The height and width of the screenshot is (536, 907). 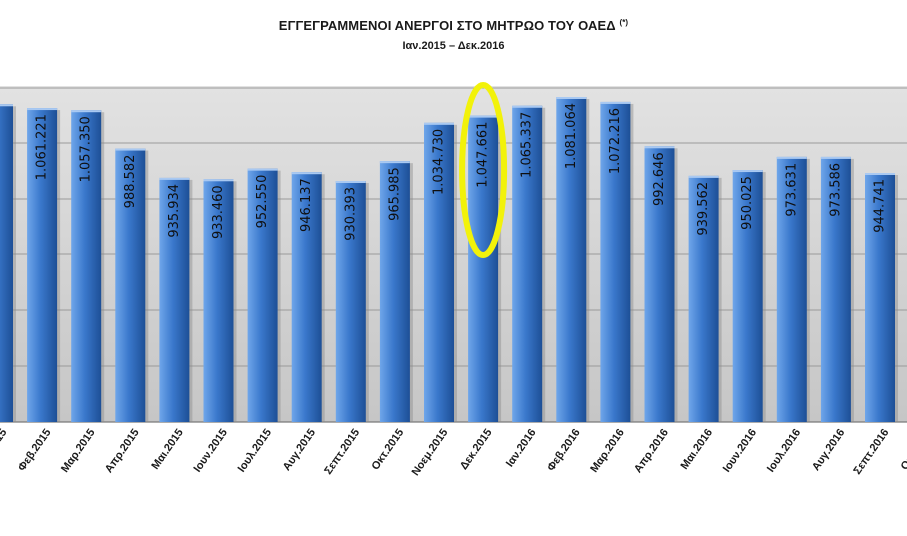 I want to click on bar-Αυγ.2016, so click(x=835, y=289).